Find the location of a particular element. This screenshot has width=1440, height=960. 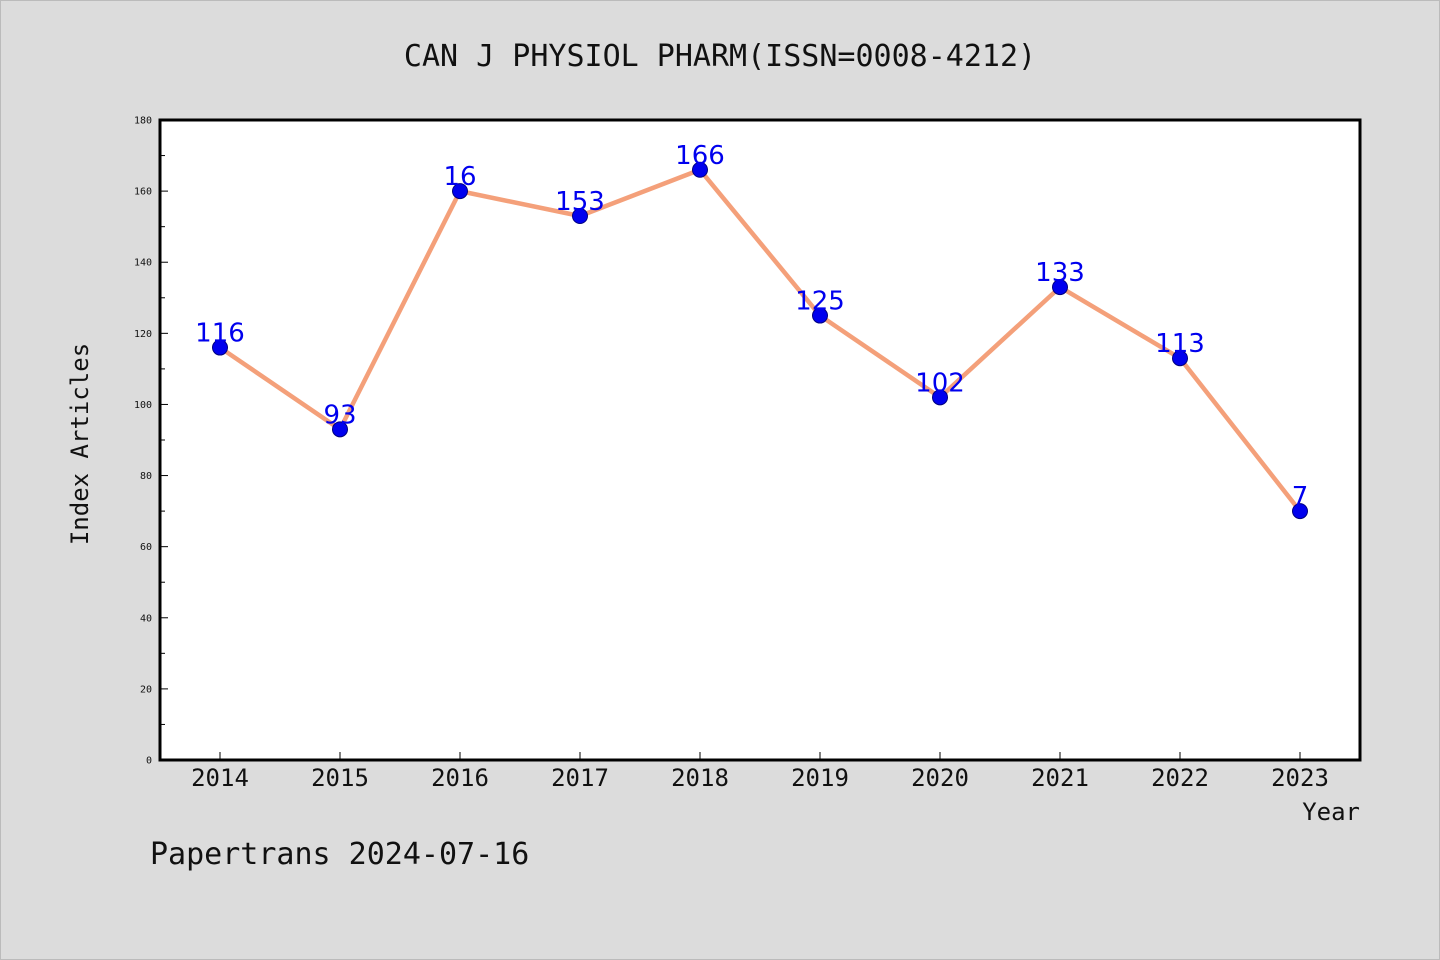

y-tick-label: 100 is located at coordinates (143, 405).